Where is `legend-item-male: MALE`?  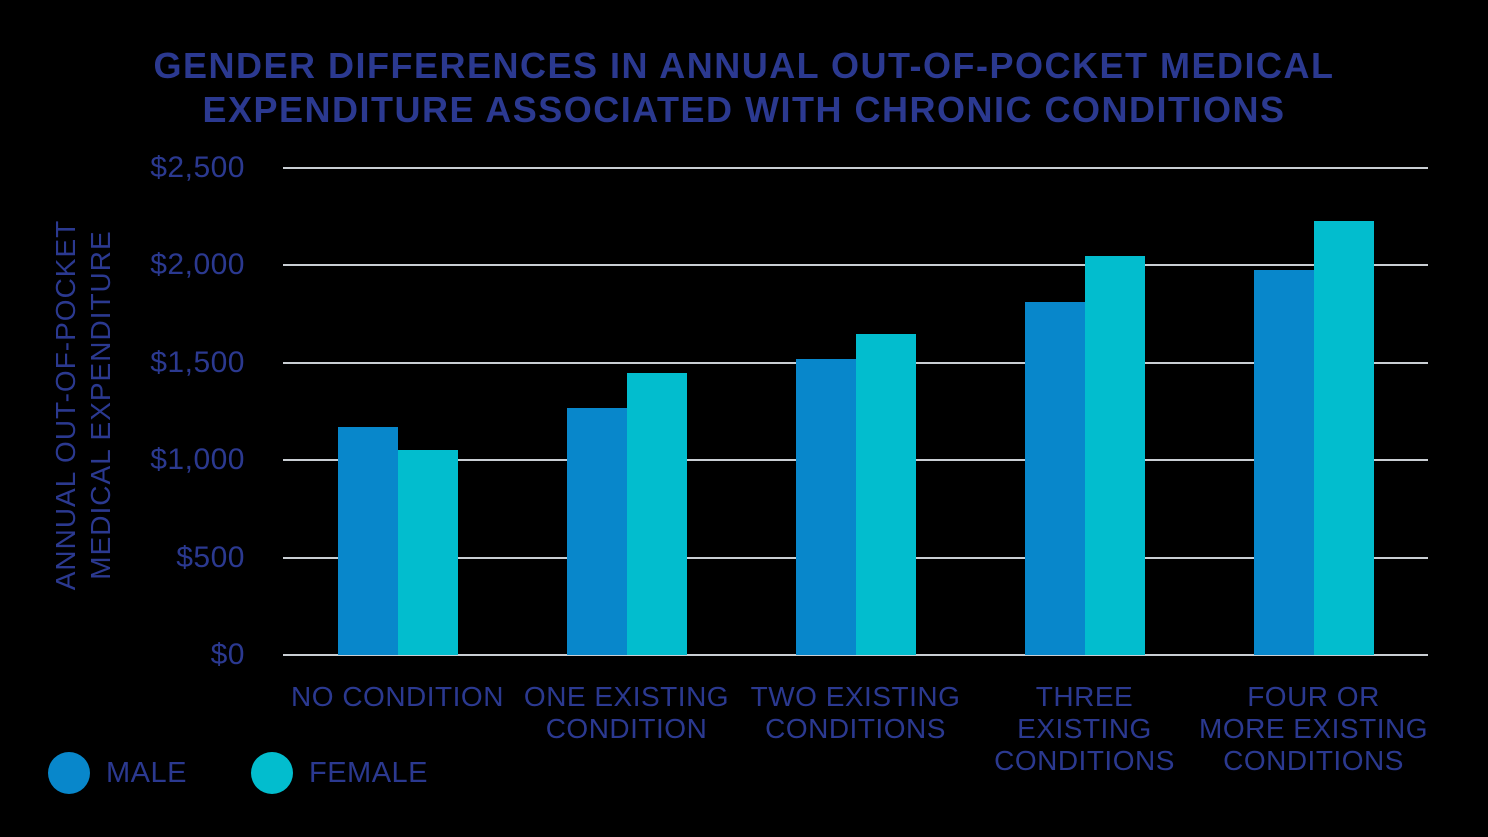 legend-item-male: MALE is located at coordinates (117, 773).